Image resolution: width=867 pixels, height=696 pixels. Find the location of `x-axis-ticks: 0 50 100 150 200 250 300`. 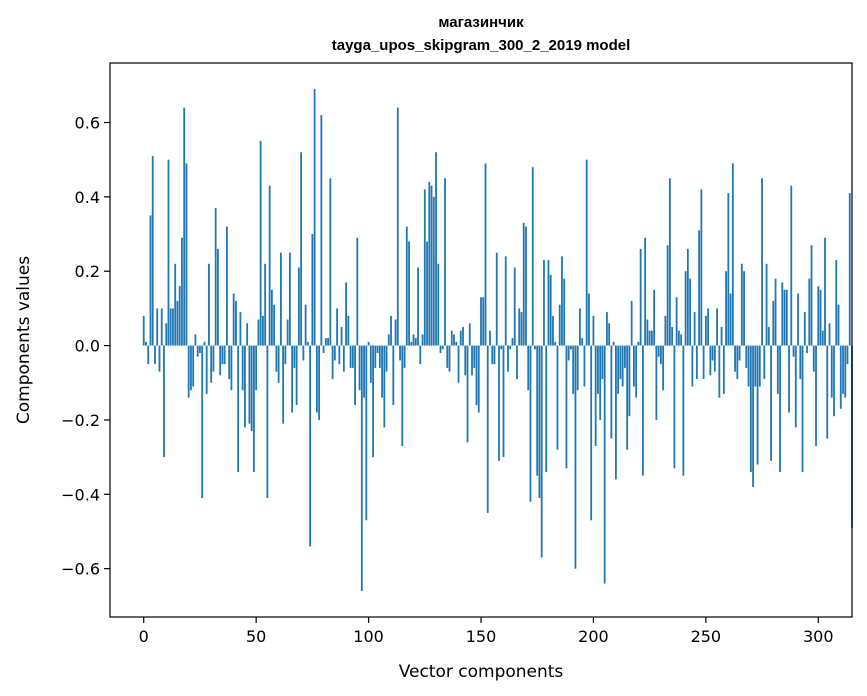

x-axis-ticks: 0 50 100 150 200 250 300 is located at coordinates (486, 631).